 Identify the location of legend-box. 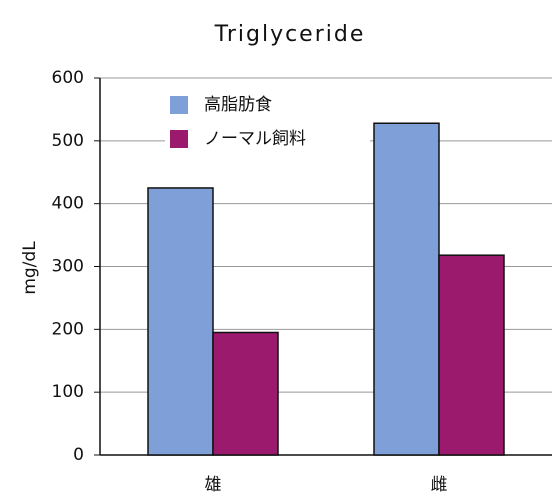
(267, 121).